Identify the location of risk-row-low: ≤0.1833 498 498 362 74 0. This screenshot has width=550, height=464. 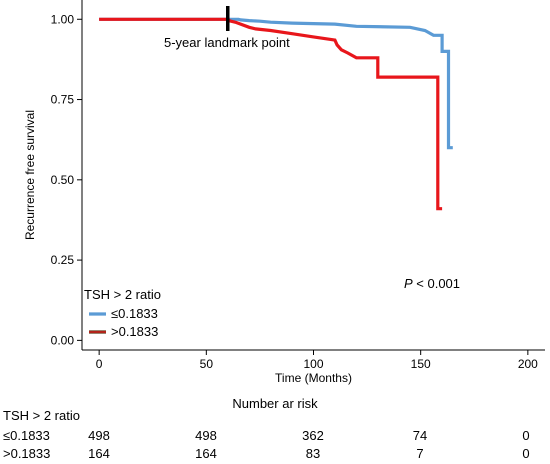
(275, 437).